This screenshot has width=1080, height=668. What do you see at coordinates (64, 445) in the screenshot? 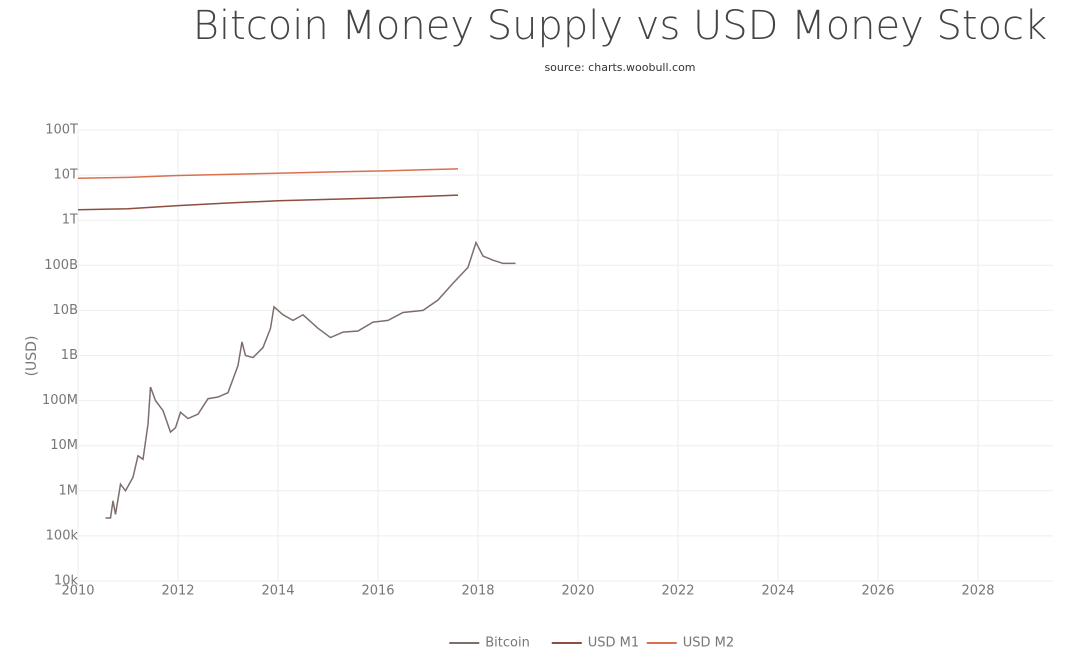
I see `y-tick-label: 10M` at bounding box center [64, 445].